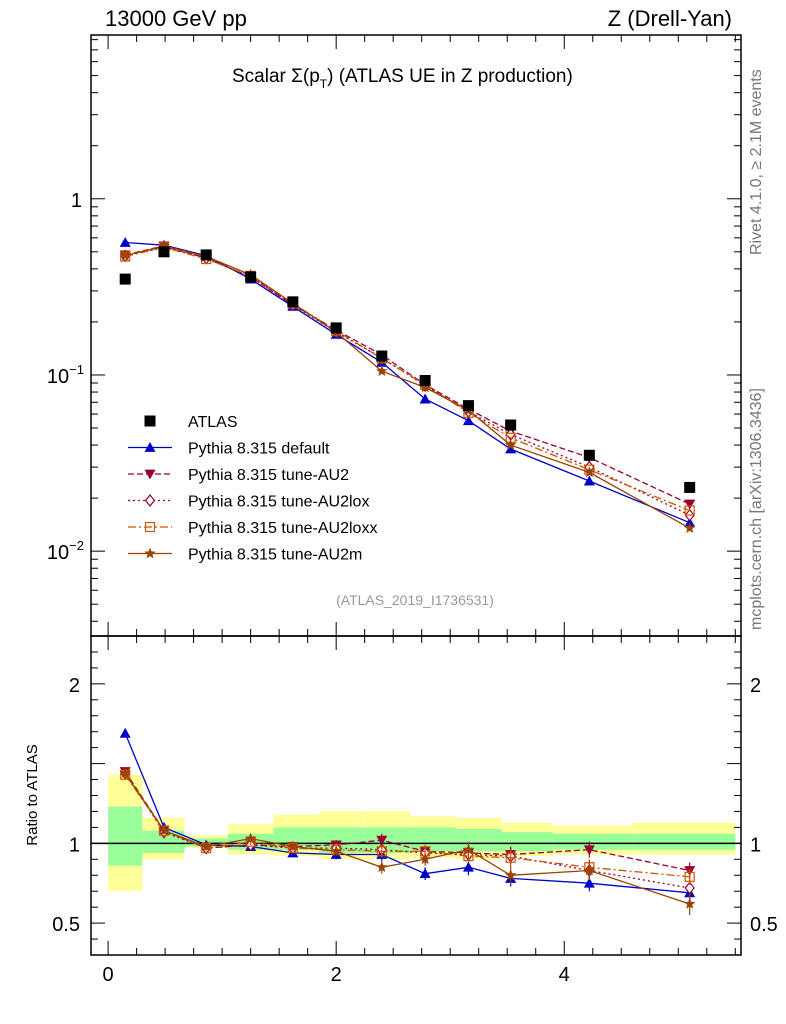 This screenshot has width=786, height=1024. I want to click on ratio-uncertainty-bands, so click(422, 833).